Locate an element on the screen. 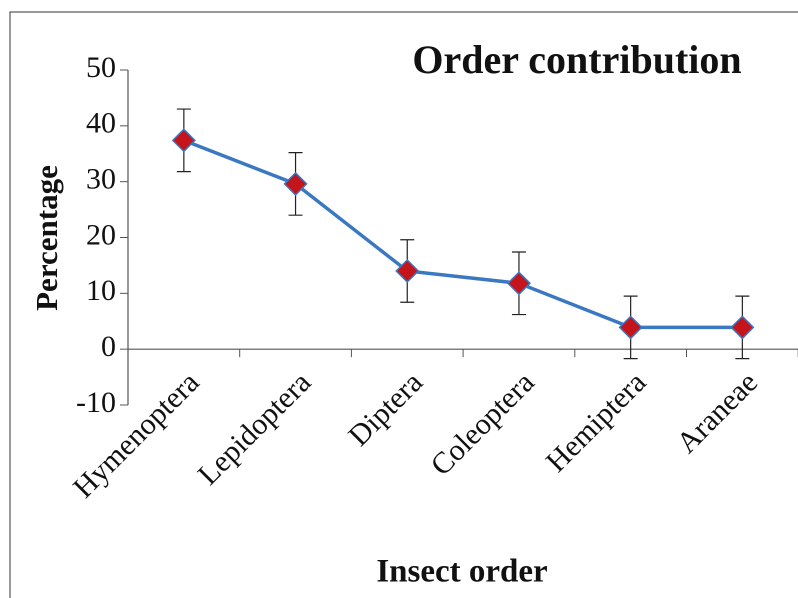  y-tick-label: 20 is located at coordinates (101, 234).